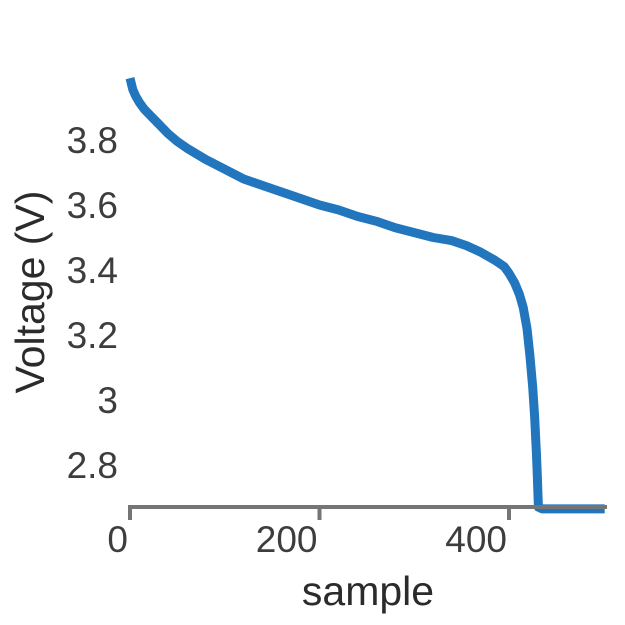  Describe the element at coordinates (287, 539) in the screenshot. I see `x-tick-label: 200` at that location.